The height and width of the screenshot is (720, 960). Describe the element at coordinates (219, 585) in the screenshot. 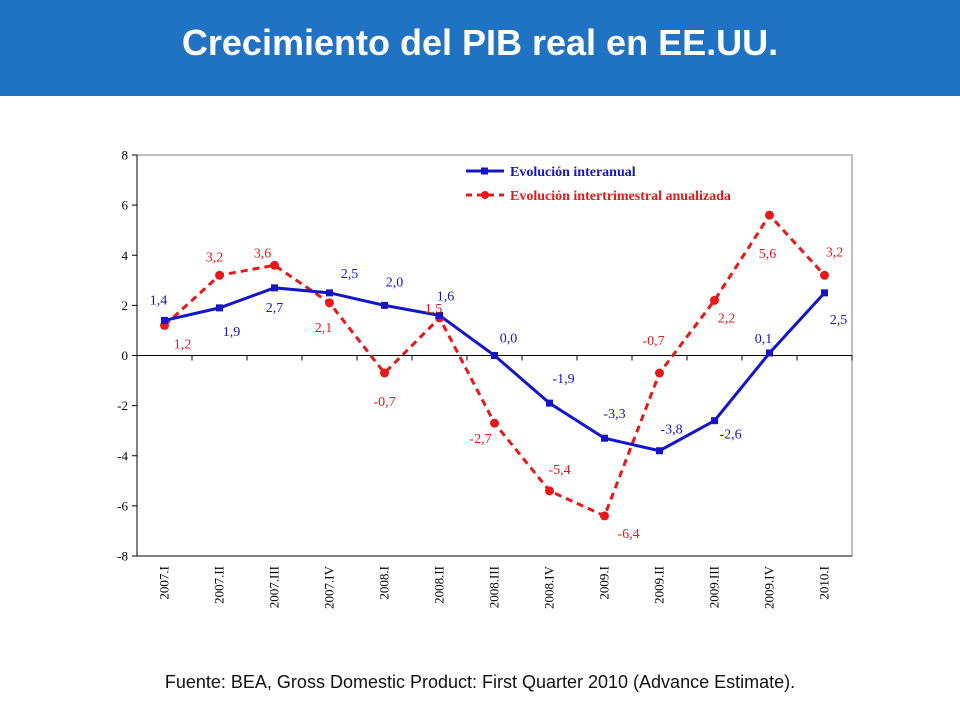

I see `x-tick-label: 2007.II` at that location.